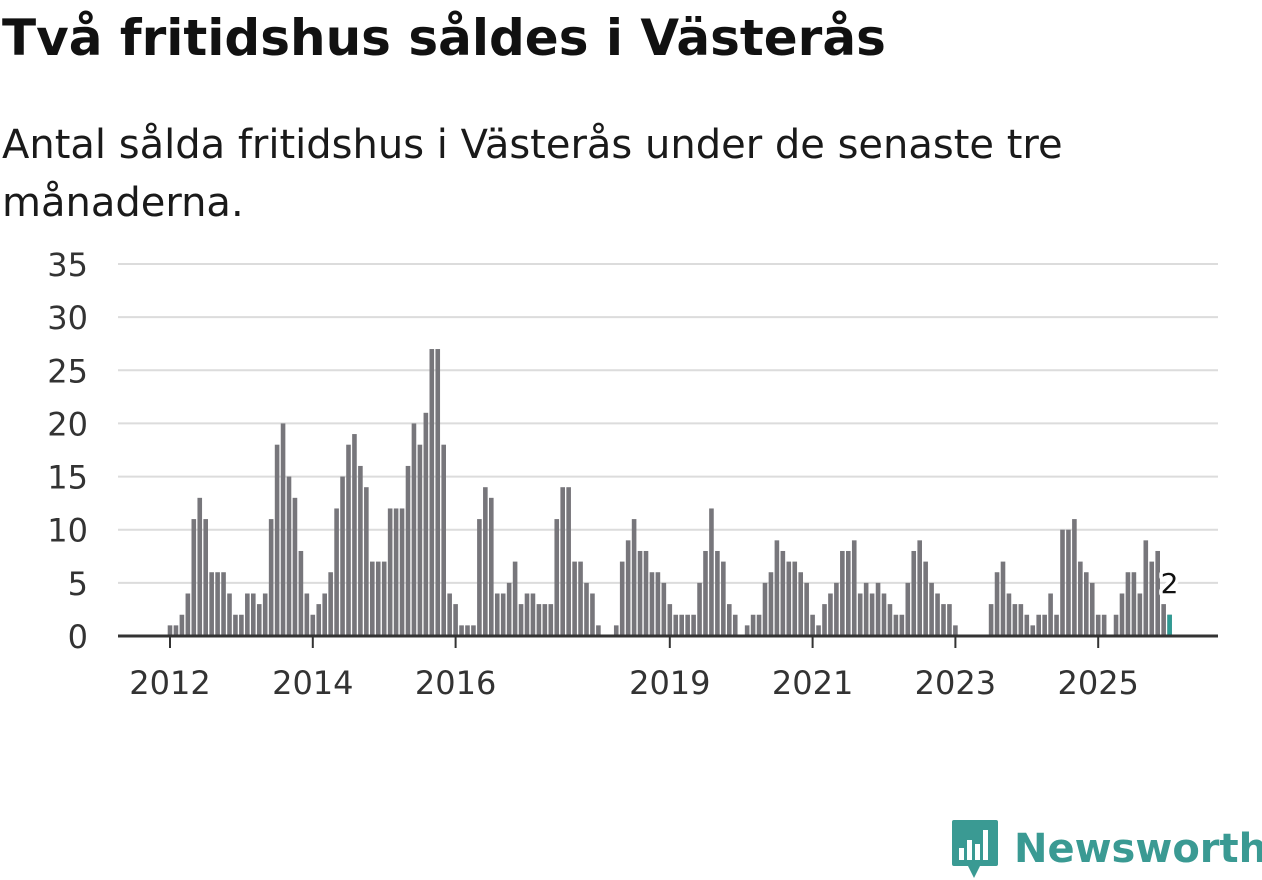  I want to click on x-tick-label: 2014, so click(312, 683).